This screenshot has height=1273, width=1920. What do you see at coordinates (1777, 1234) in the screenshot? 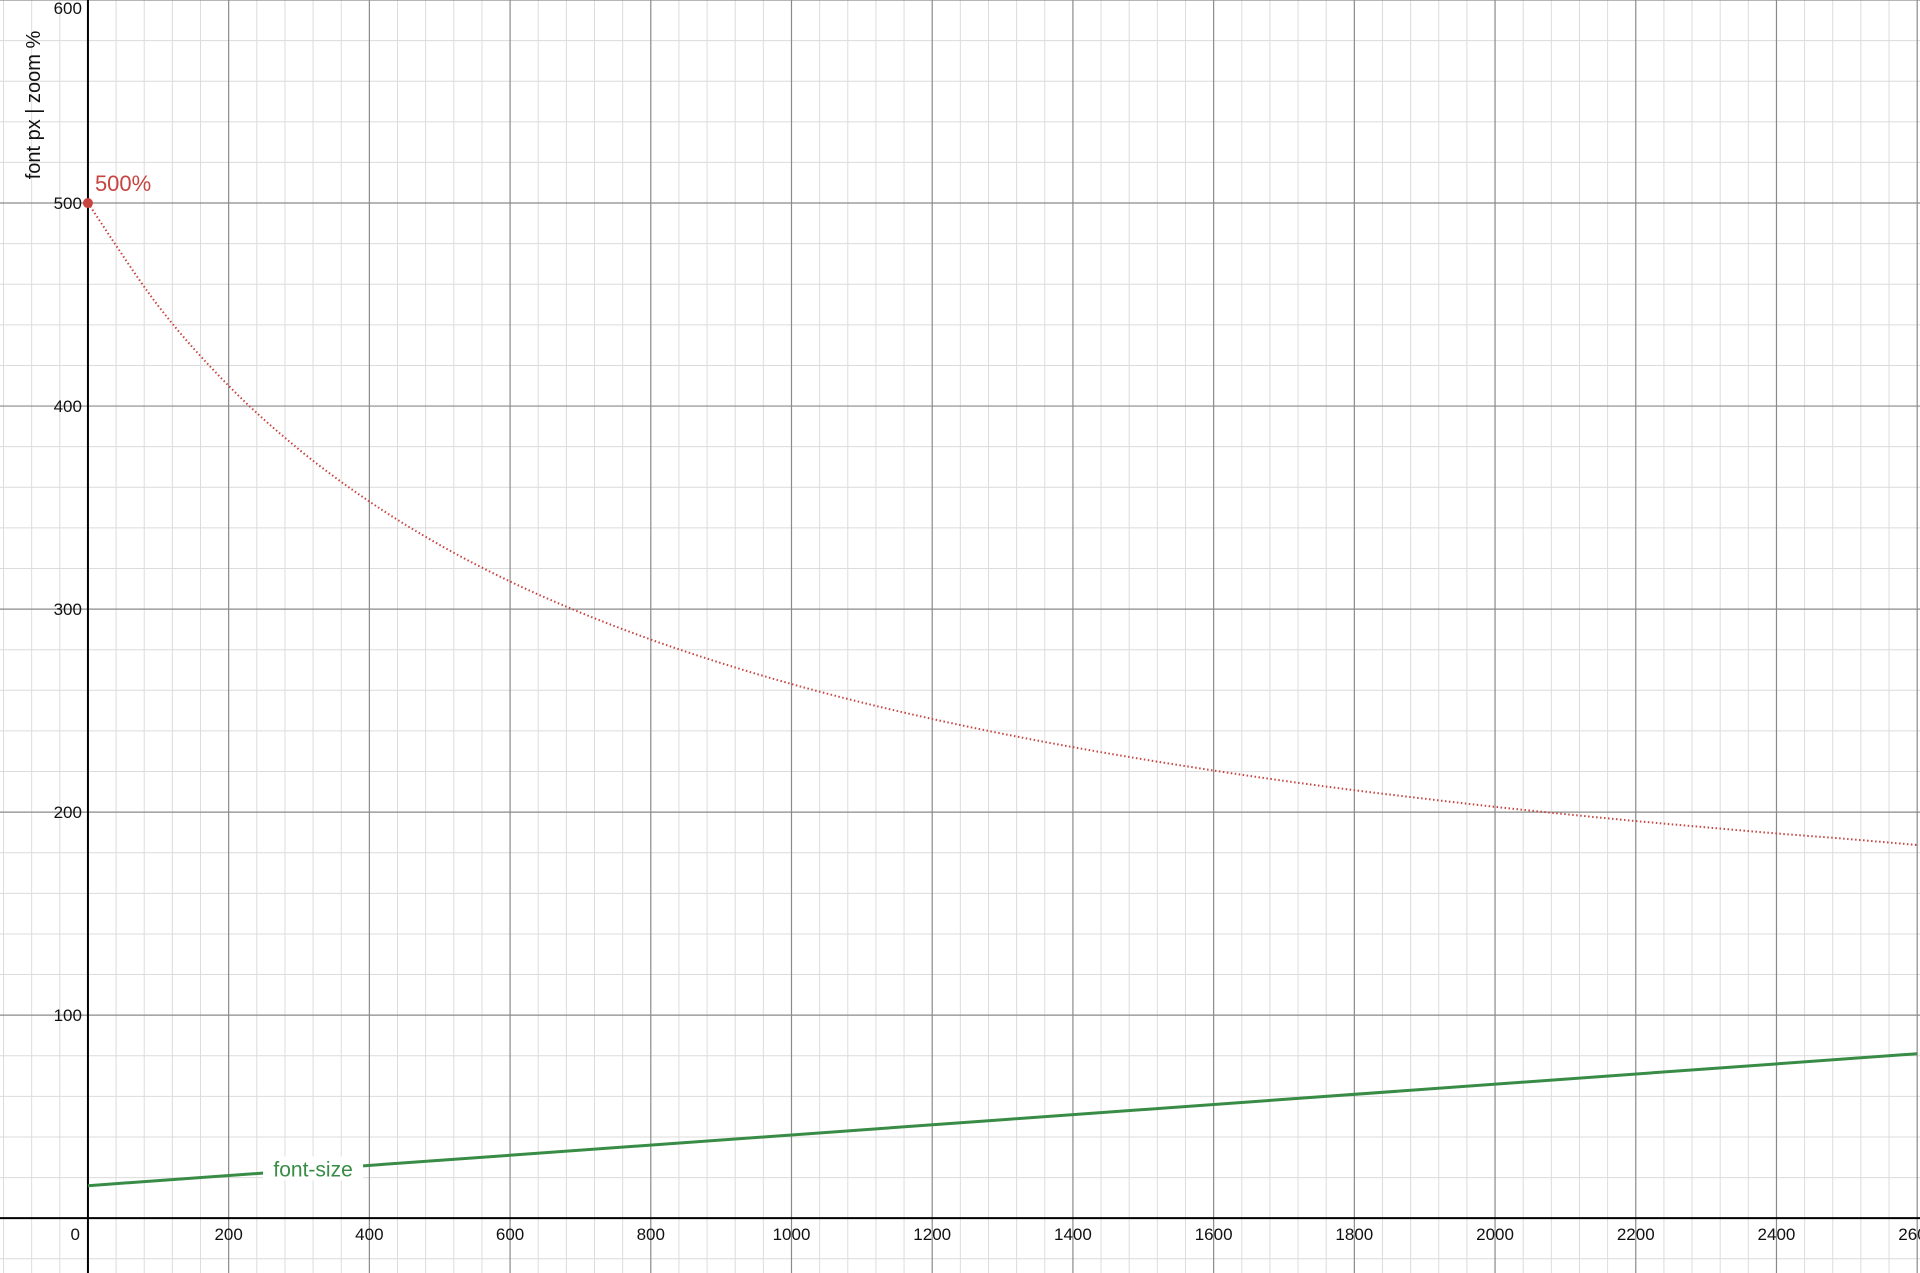
I see `x-tick-label: 2400` at bounding box center [1777, 1234].